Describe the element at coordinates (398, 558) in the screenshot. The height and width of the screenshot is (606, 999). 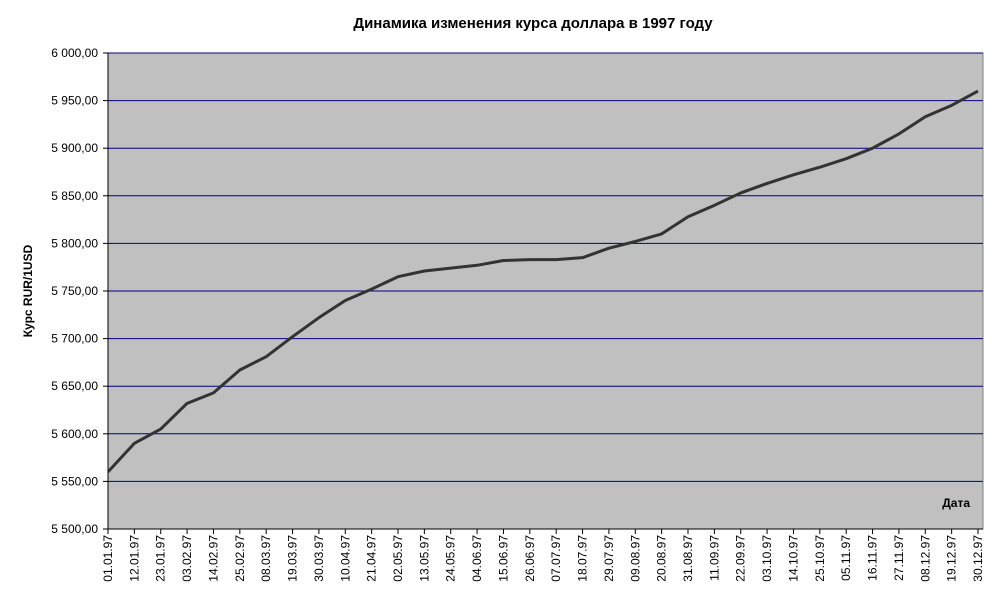
I see `x-tick-label: 02.05.97` at that location.